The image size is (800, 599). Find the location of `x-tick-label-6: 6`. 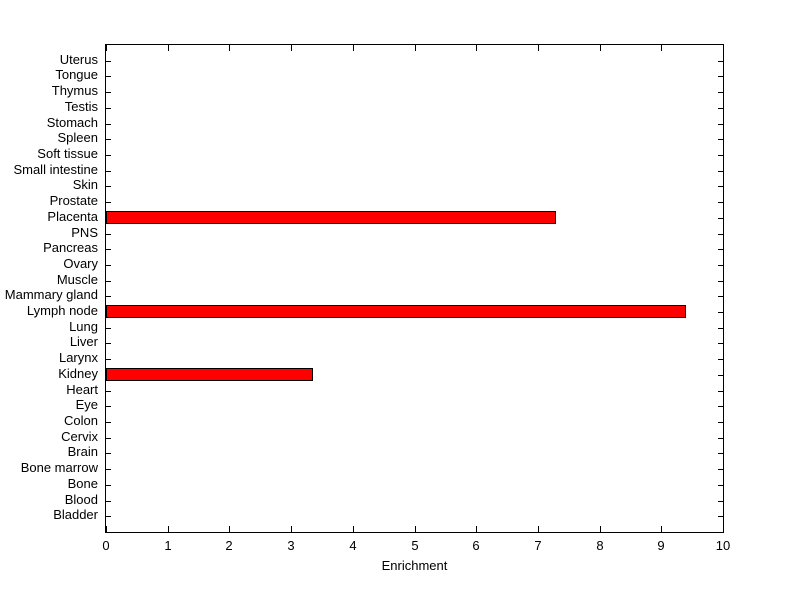

x-tick-label-6: 6 is located at coordinates (476, 545).